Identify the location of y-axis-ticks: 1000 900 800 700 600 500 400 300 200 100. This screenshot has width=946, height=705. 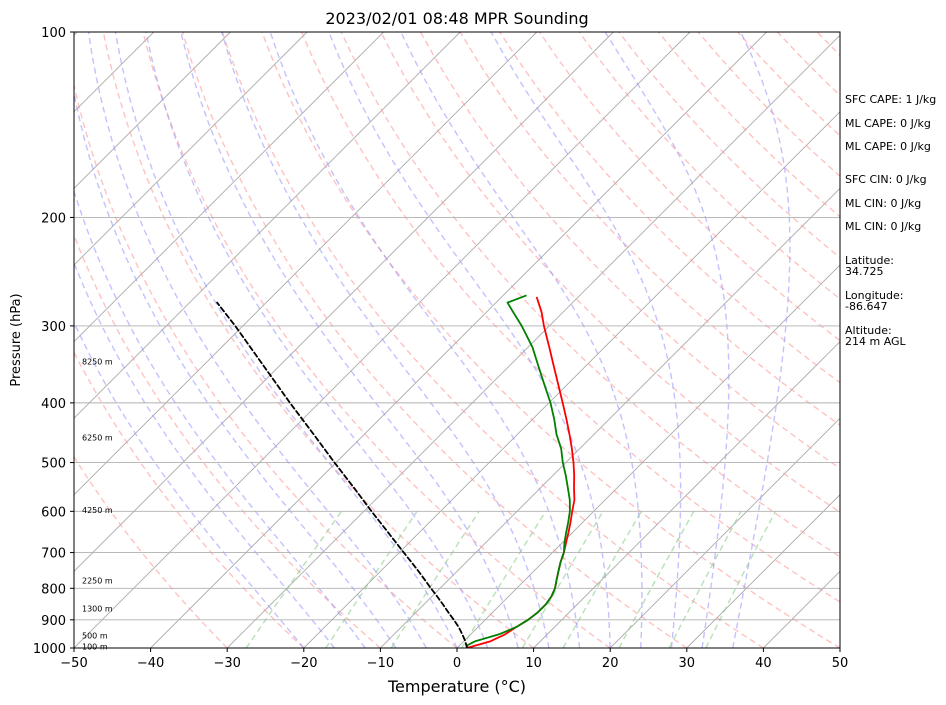
(53, 341).